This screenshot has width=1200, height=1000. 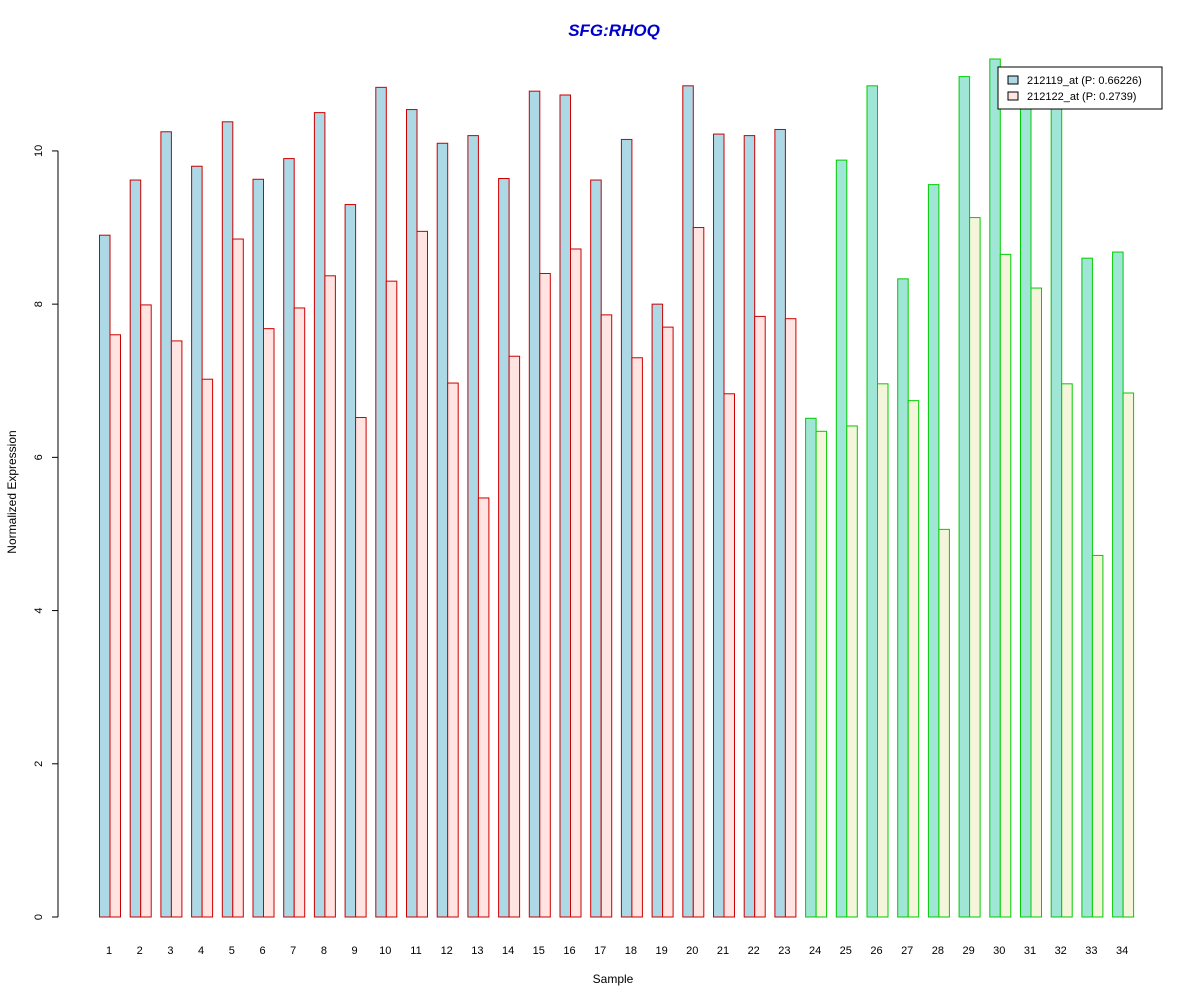 What do you see at coordinates (631, 951) in the screenshot?
I see `x-tick-label: 18` at bounding box center [631, 951].